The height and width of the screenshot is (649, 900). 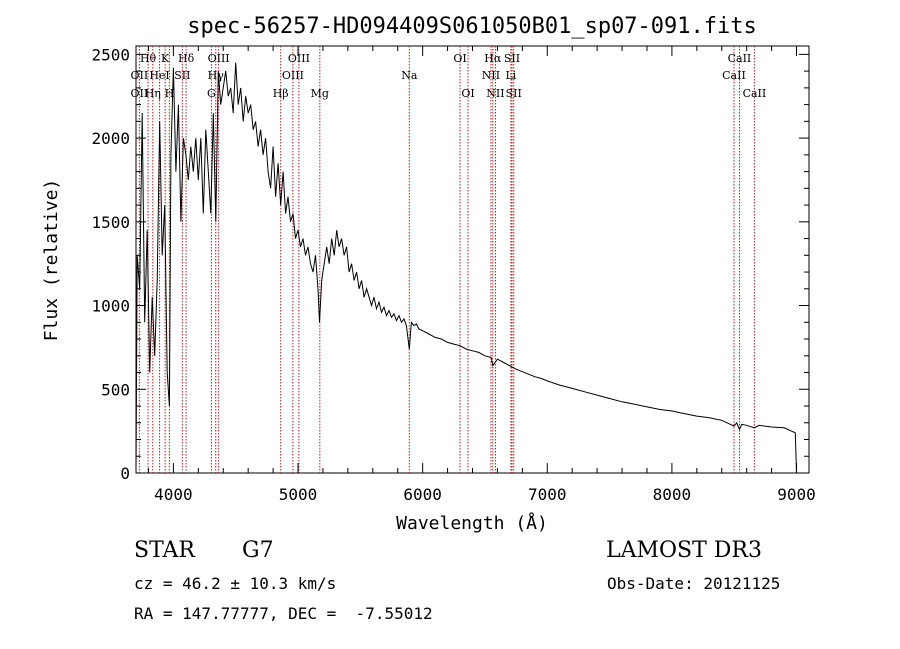 What do you see at coordinates (547, 494) in the screenshot?
I see `x-tick-label: 7000` at bounding box center [547, 494].